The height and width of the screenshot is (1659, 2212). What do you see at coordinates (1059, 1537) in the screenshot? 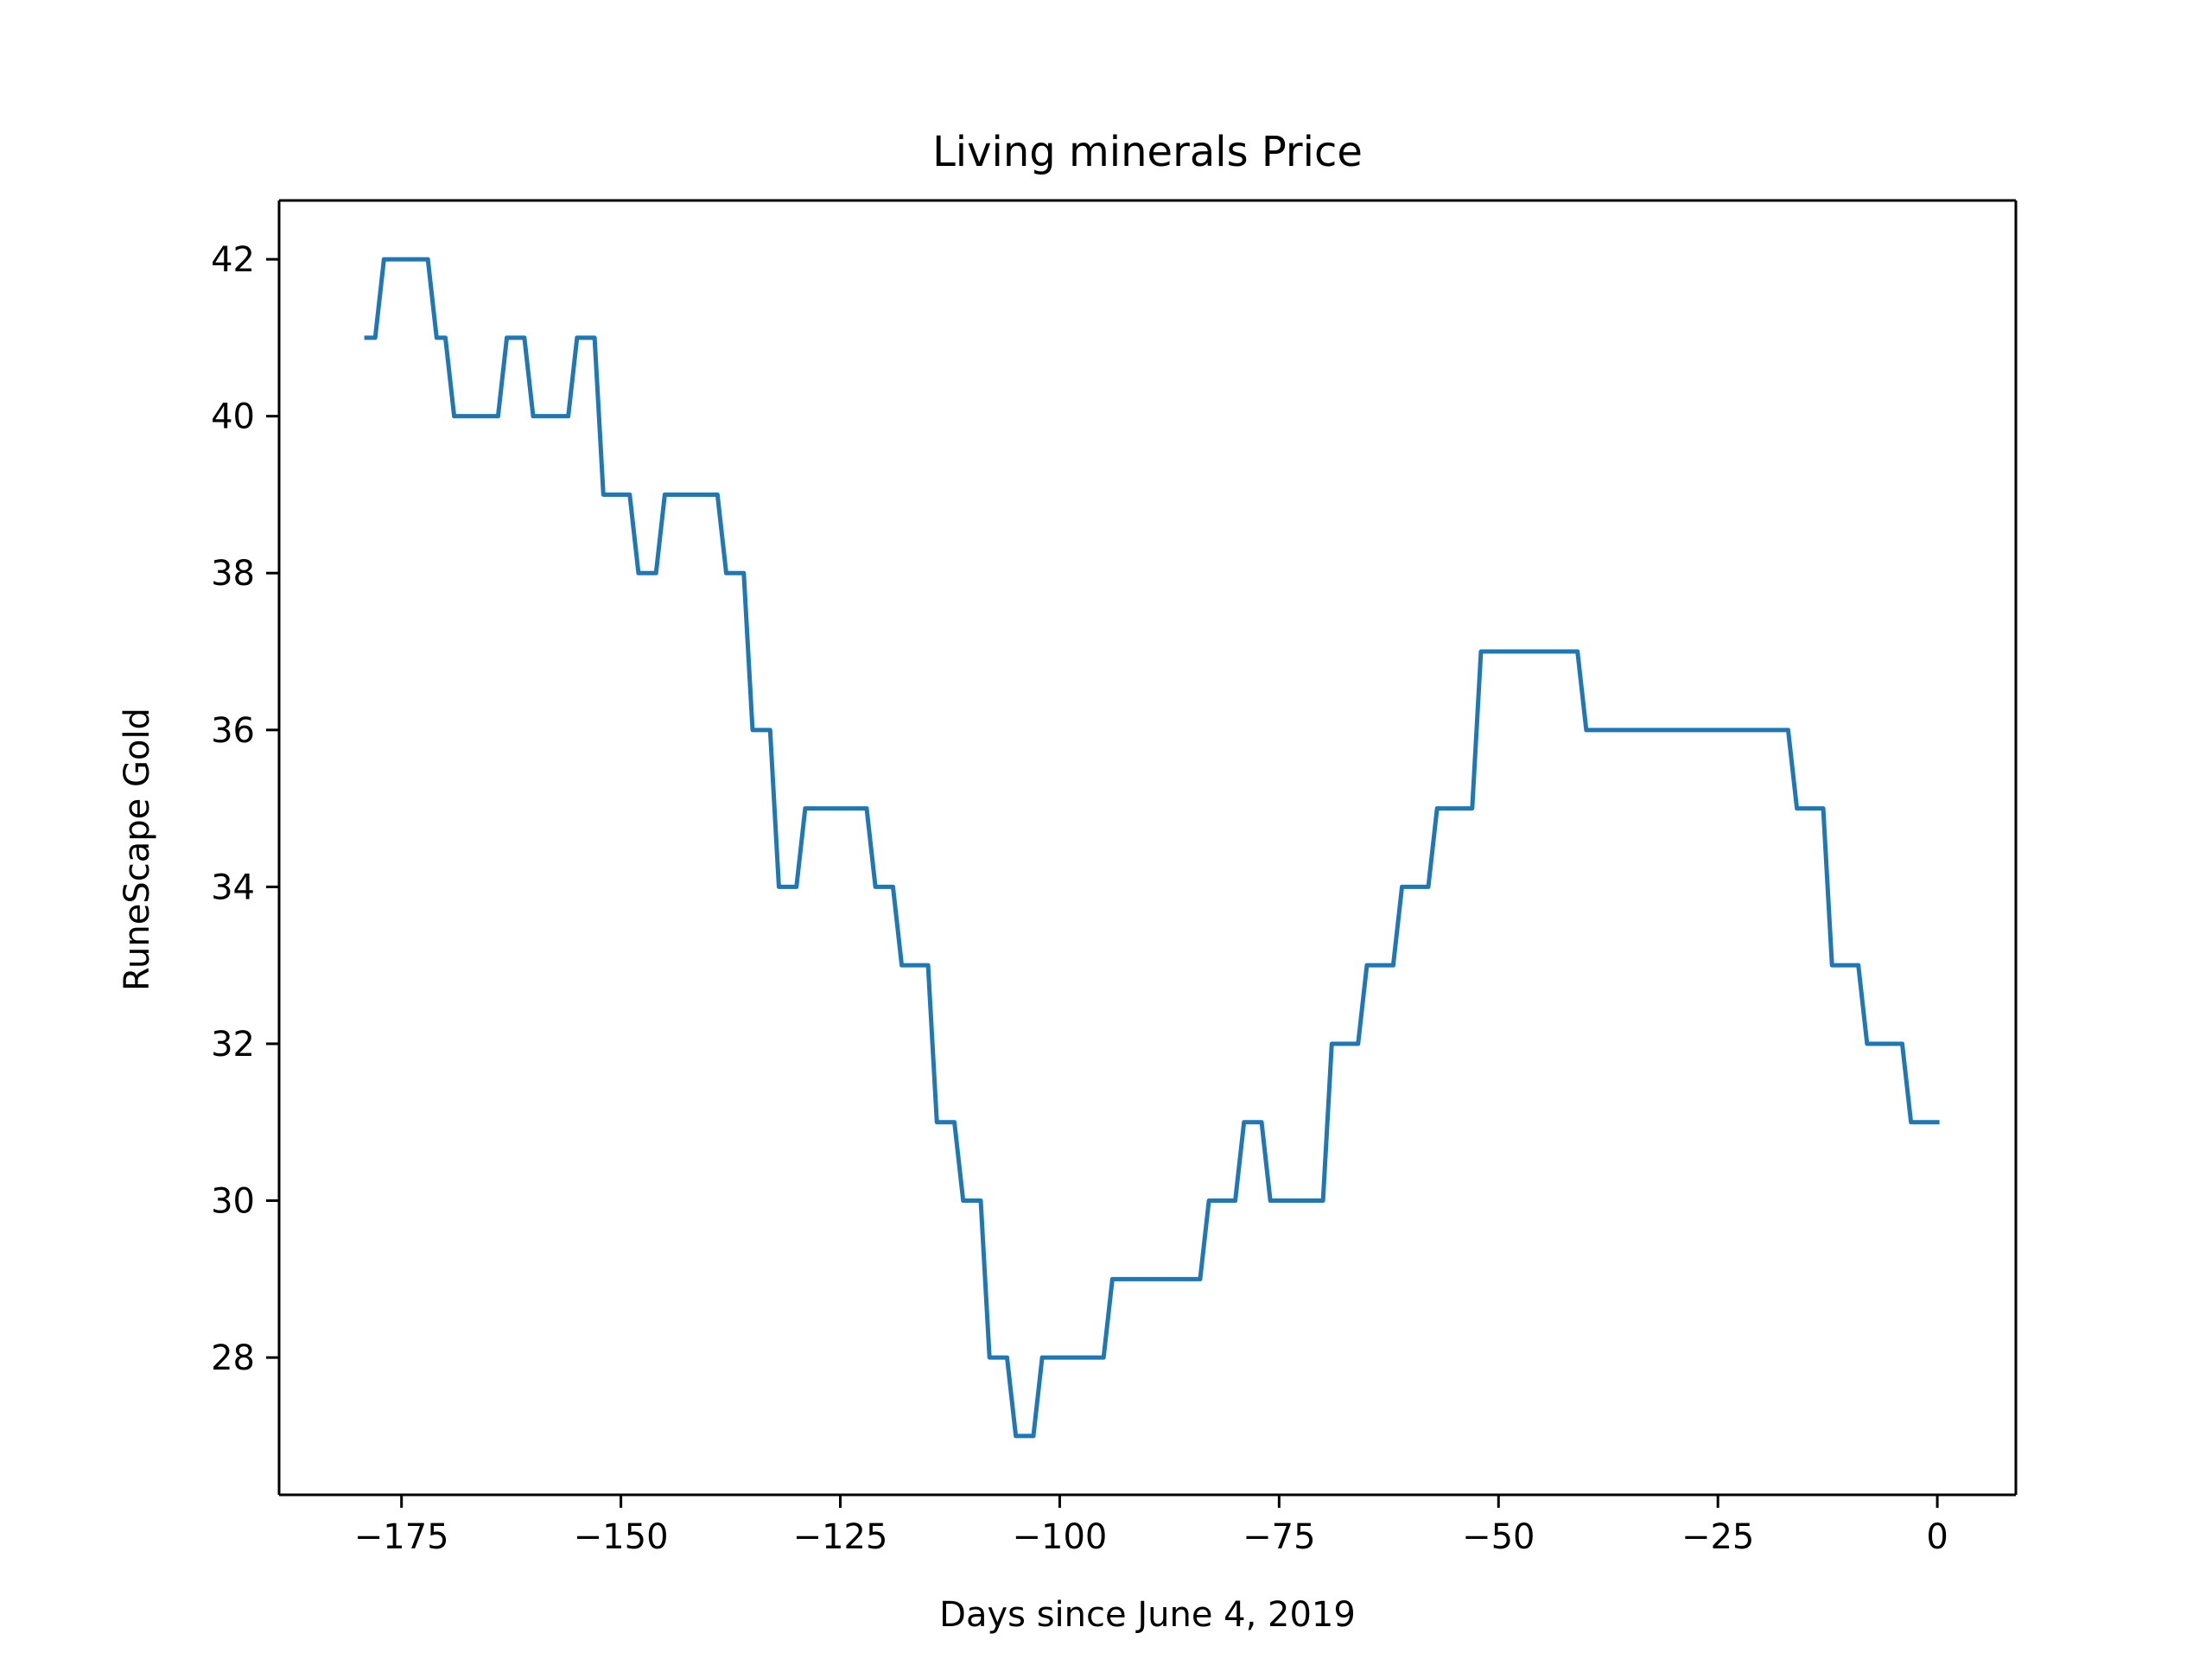
I see `x-tick-label: −100` at bounding box center [1059, 1537].